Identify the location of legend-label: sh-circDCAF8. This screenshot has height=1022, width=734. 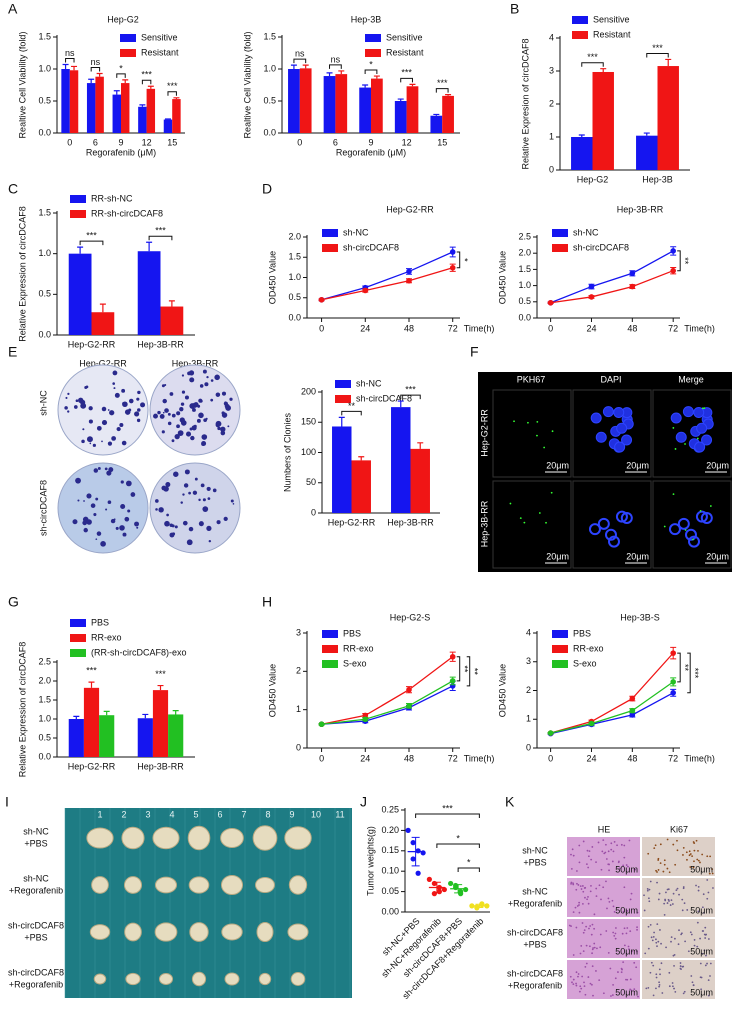
(601, 247).